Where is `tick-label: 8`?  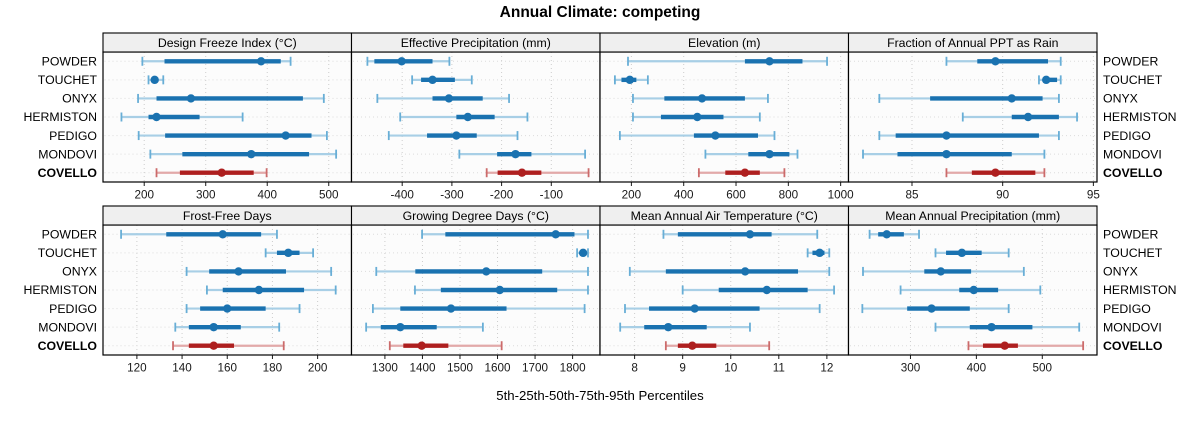 tick-label: 8 is located at coordinates (634, 368).